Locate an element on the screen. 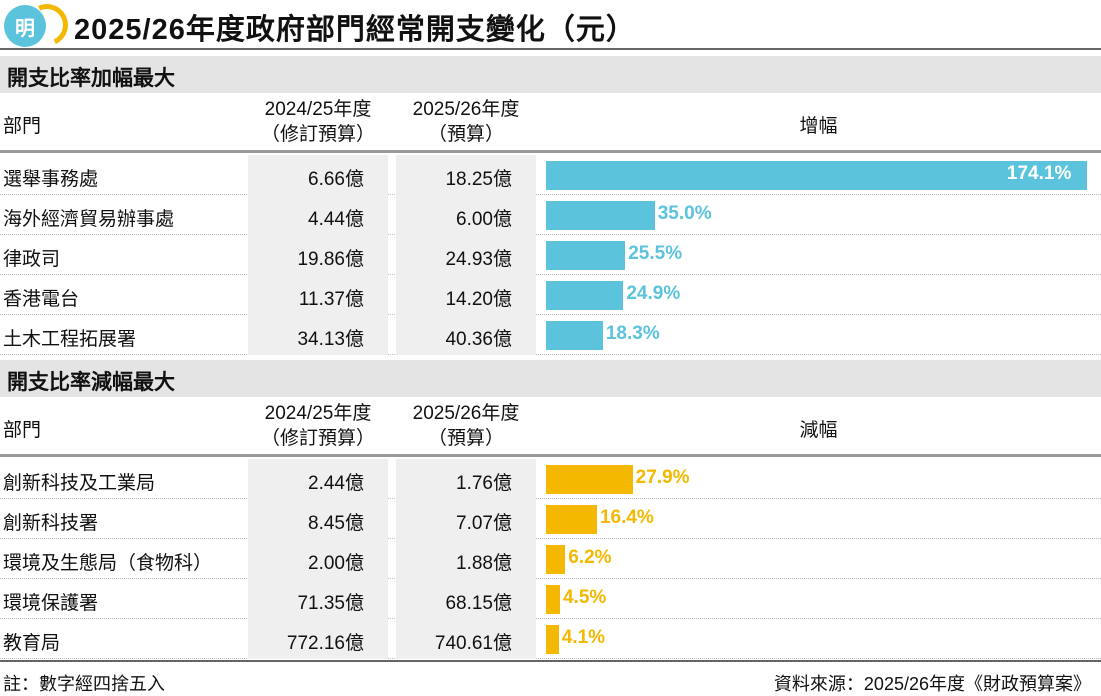  dept-name: 選舉事務處 is located at coordinates (51, 179).